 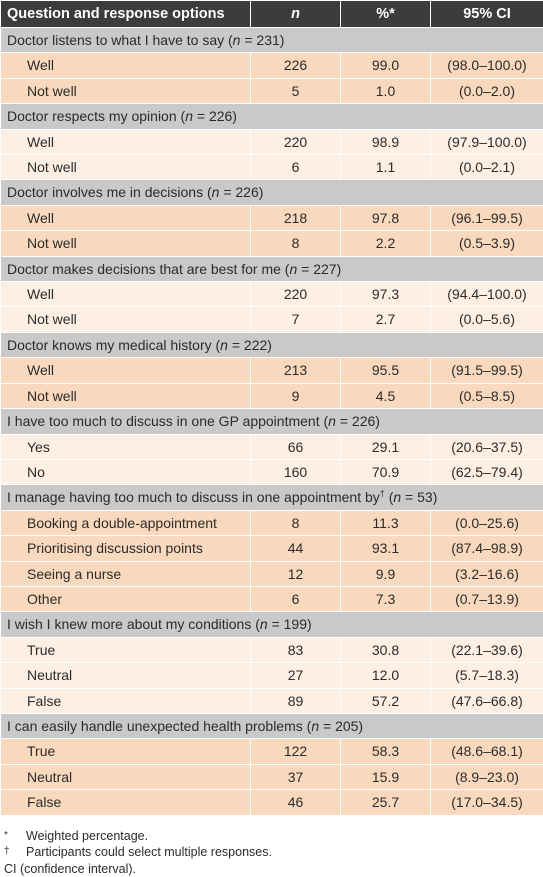 I want to click on percent-cell: 99.0, so click(x=386, y=65).